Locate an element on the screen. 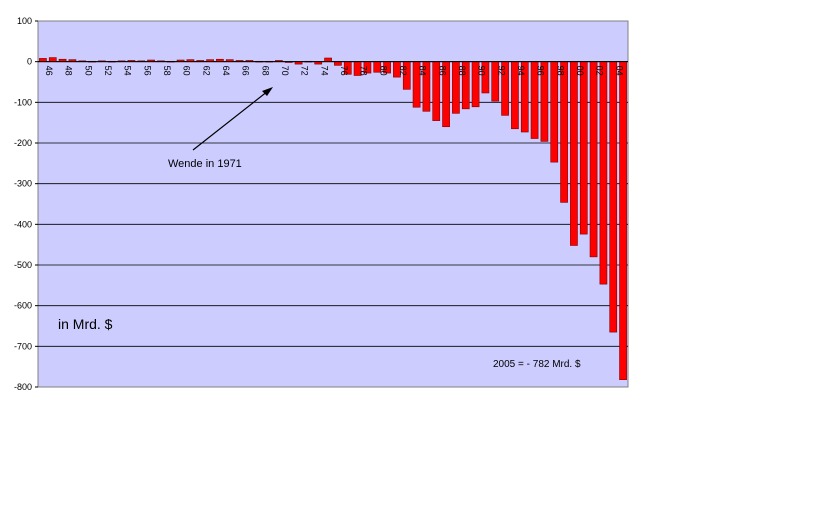 The height and width of the screenshot is (511, 822). x-tick-label: 58 is located at coordinates (167, 71).